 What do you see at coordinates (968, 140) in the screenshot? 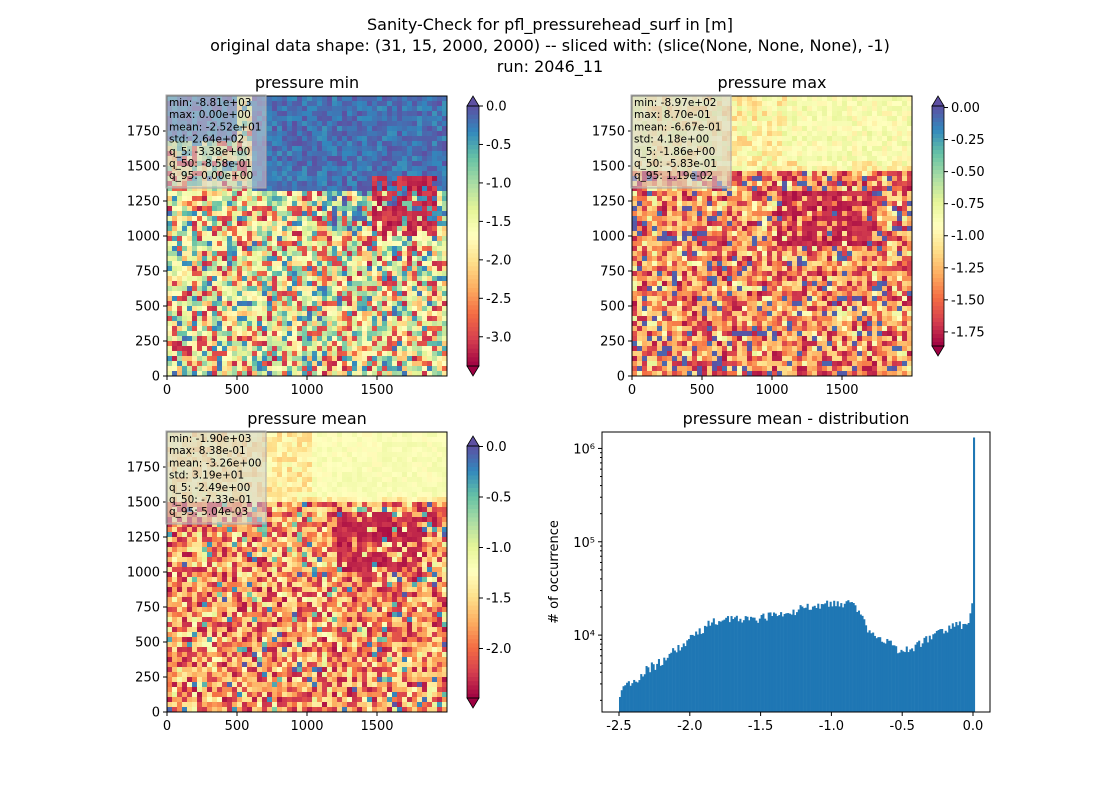
I see `colorbar-tick-label: -0.25` at bounding box center [968, 140].